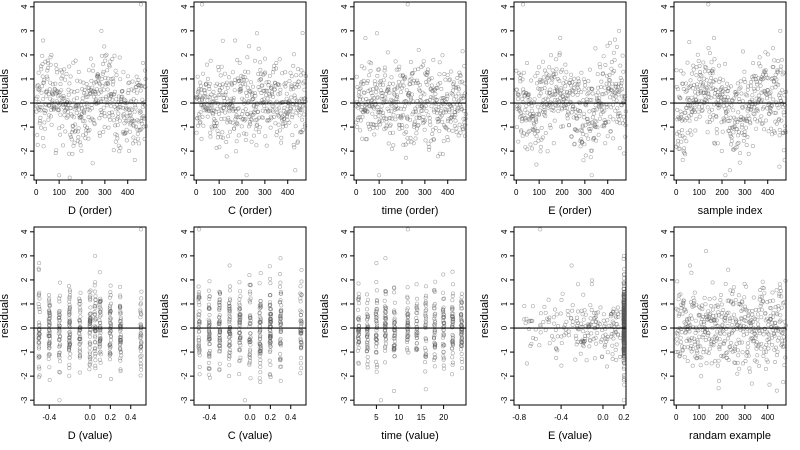  I want to click on y-tick-label: 2, so click(24, 279).